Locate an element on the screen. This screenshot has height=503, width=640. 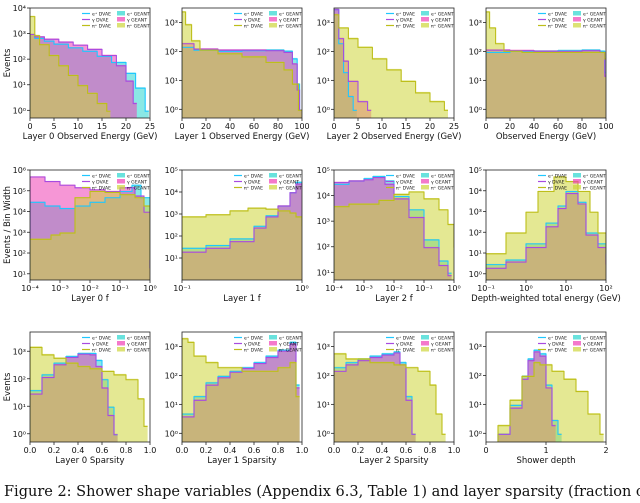
x-tick-label: 0.6 is located at coordinates (406, 450).